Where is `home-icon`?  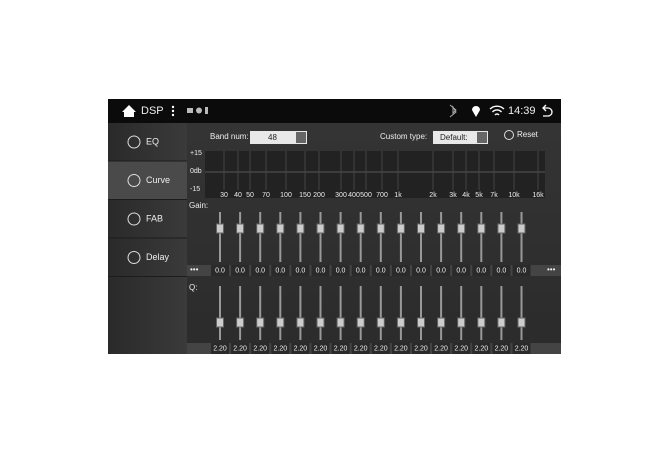
home-icon is located at coordinates (129, 111).